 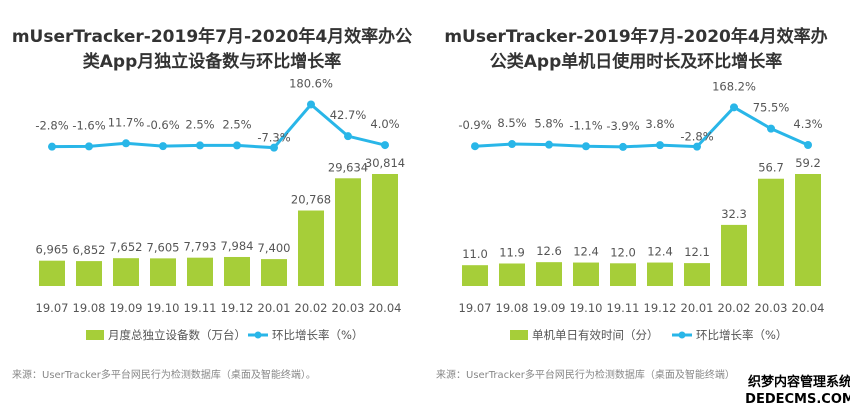 What do you see at coordinates (311, 83) in the screenshot?
I see `line-data-label: 180.6%` at bounding box center [311, 83].